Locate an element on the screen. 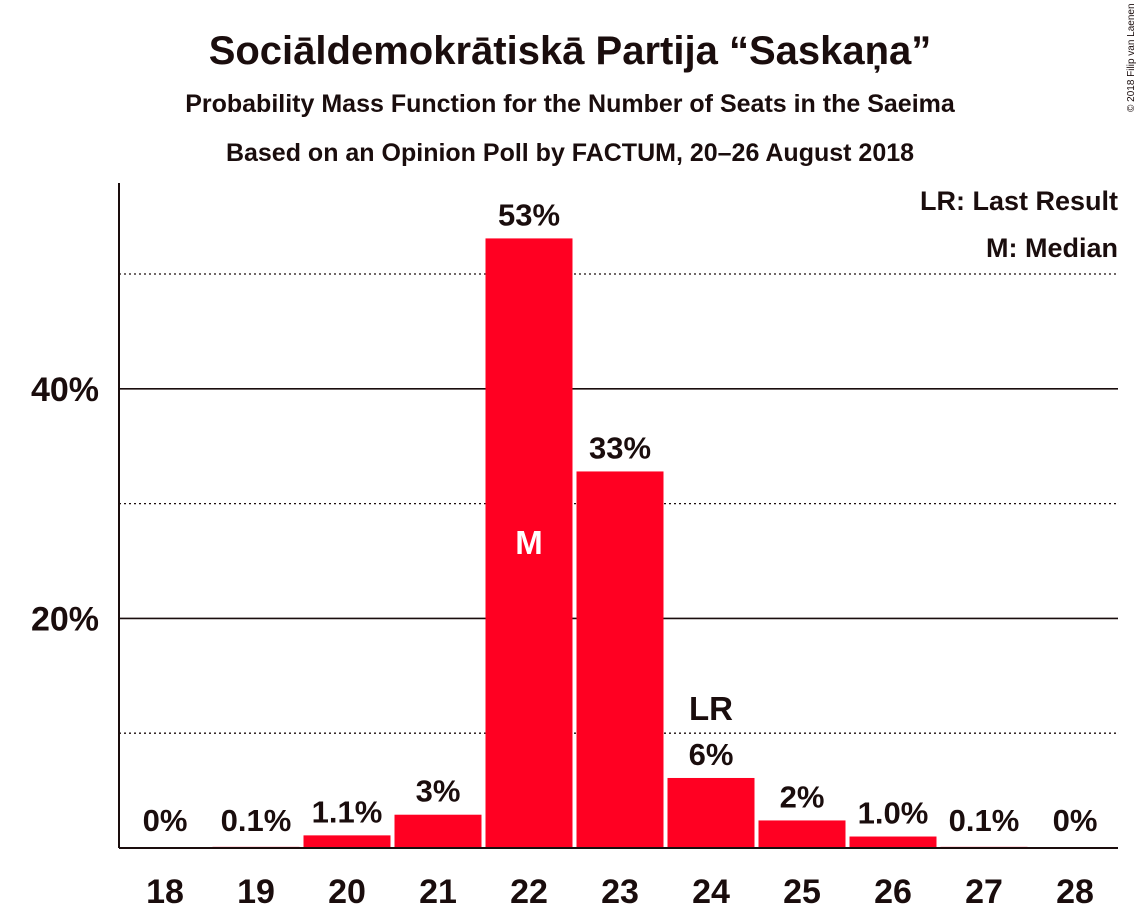 The height and width of the screenshot is (924, 1139). value-label-19: 0.1% is located at coordinates (256, 820).